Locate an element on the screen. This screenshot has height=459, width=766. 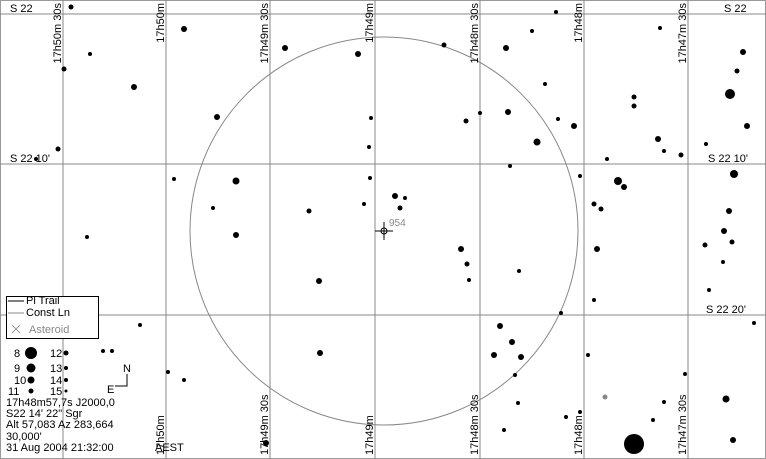
ra-label: 17h49m 30s is located at coordinates (265, 424).